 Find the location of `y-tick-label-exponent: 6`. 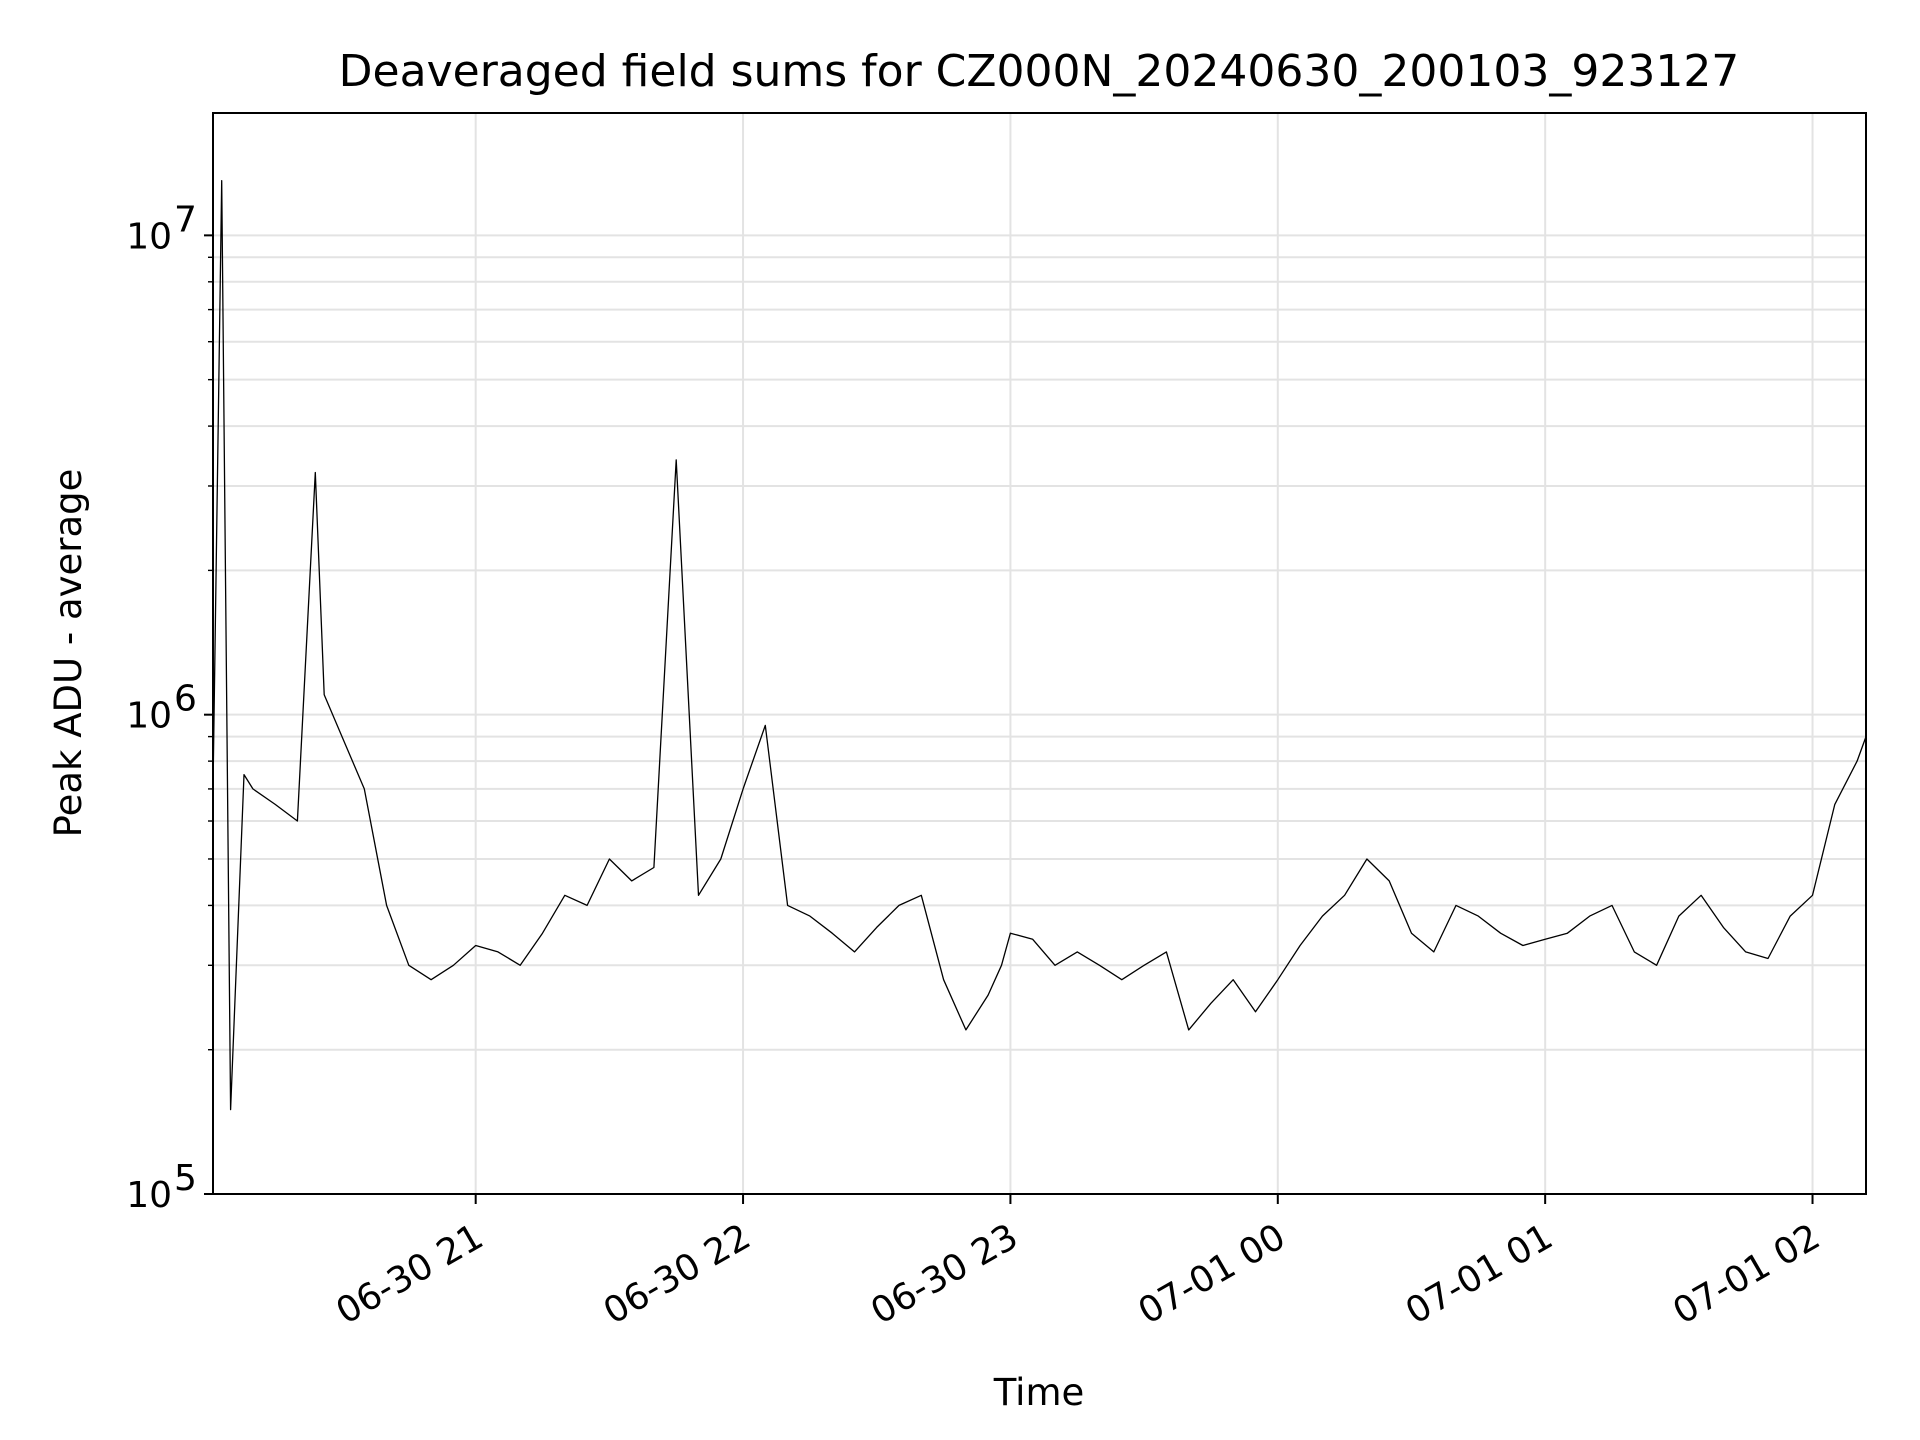

y-tick-label-exponent: 6 is located at coordinates (185, 699).